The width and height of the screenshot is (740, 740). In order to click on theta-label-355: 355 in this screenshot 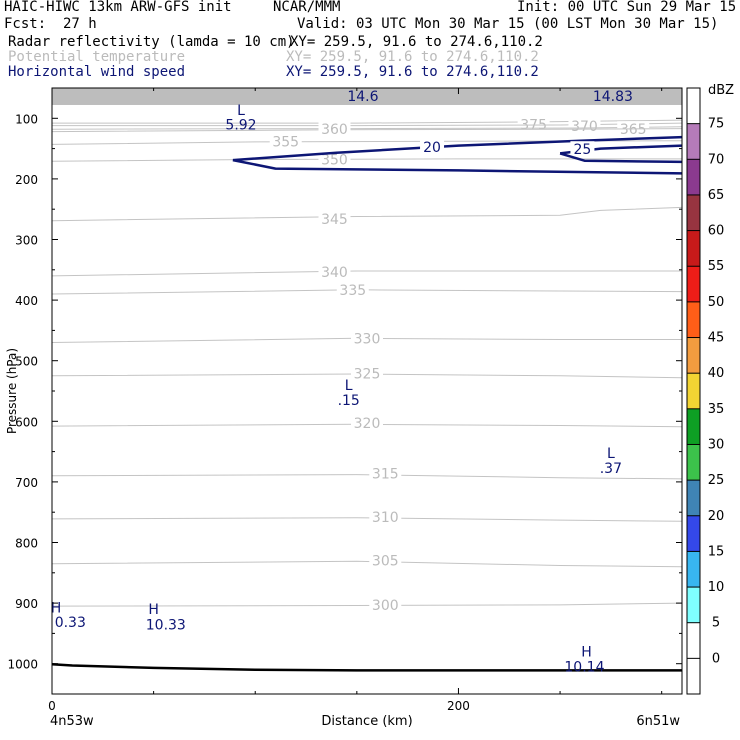, I will do `click(285, 142)`.